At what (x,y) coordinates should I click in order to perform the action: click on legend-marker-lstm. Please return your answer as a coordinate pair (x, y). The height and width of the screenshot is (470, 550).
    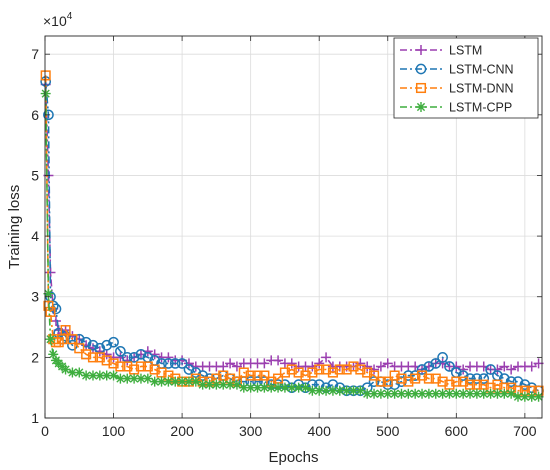
    Looking at the image, I should click on (421, 50).